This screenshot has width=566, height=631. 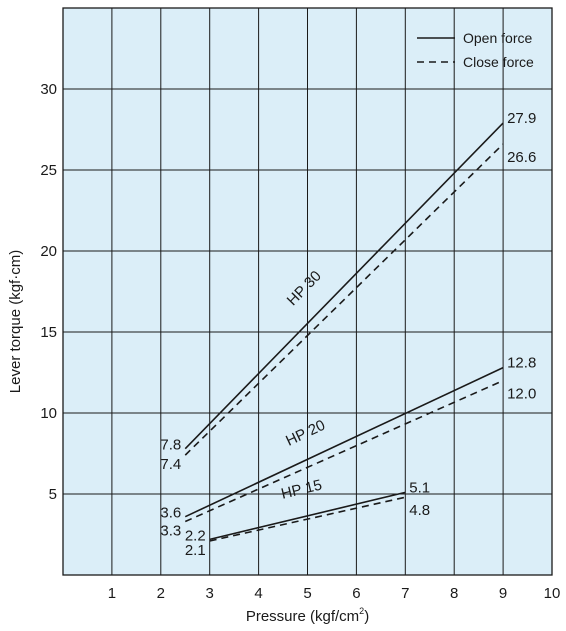 What do you see at coordinates (48, 292) in the screenshot?
I see `y-tick-labels: 5 10 15 20 25 30` at bounding box center [48, 292].